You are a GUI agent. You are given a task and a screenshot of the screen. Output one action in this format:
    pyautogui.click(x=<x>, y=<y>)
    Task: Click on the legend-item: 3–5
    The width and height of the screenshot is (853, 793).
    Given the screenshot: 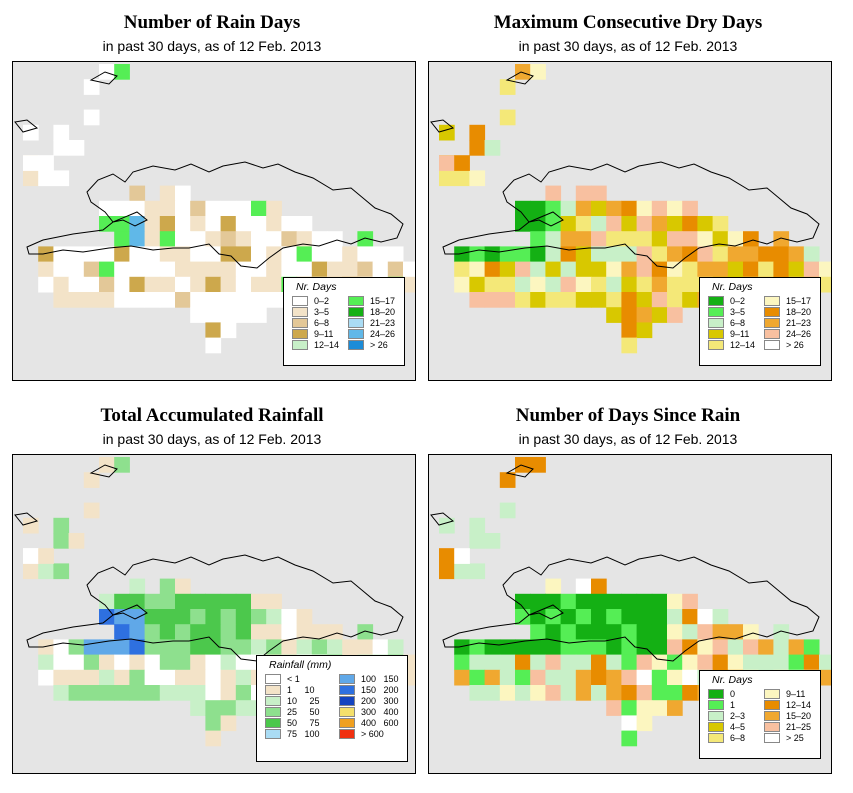 What is the action you would take?
    pyautogui.click(x=733, y=311)
    